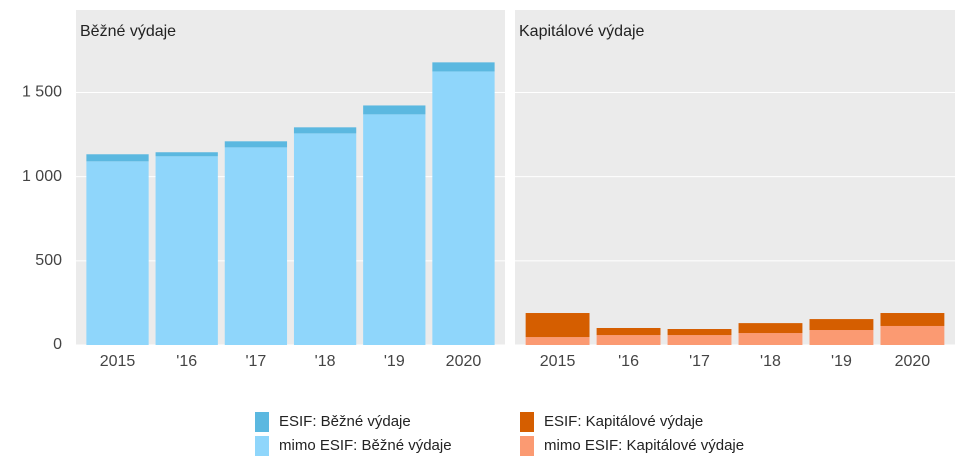  Describe the element at coordinates (582, 31) in the screenshot. I see `panel-title: Kapitálové výdaje` at that location.